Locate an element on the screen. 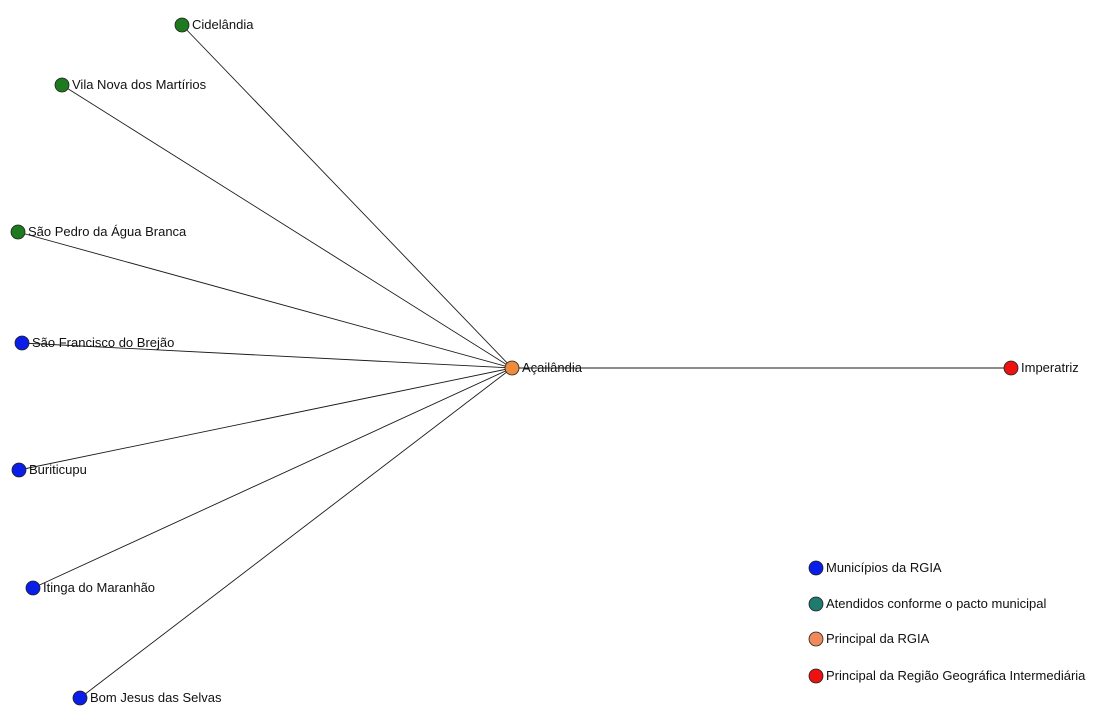 The image size is (1111, 706). node-sao-francisco: São Francisco do Brejão is located at coordinates (94, 343).